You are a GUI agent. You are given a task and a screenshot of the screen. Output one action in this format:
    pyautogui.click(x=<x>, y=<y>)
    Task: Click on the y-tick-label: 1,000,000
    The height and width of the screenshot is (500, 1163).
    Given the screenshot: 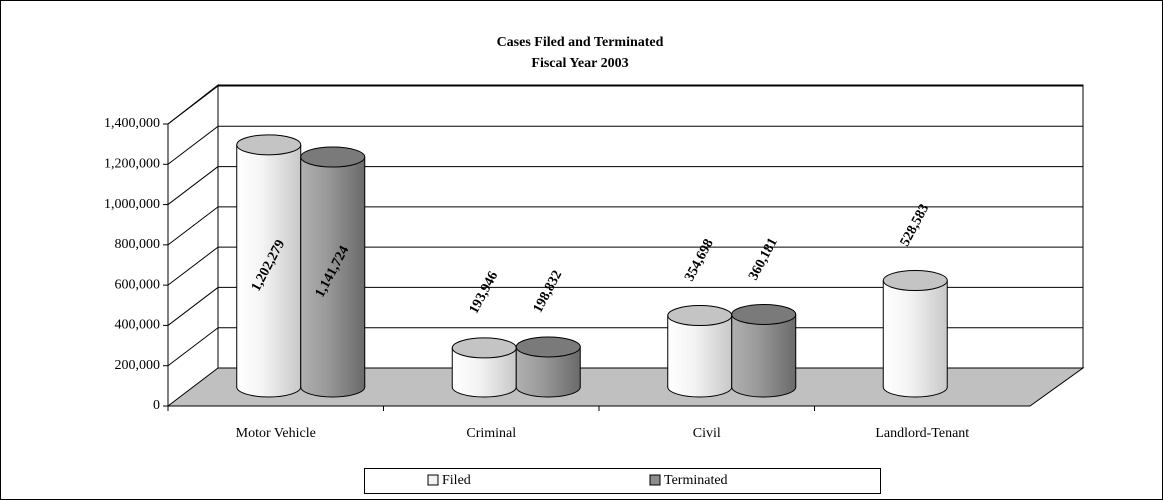 What is the action you would take?
    pyautogui.click(x=132, y=204)
    